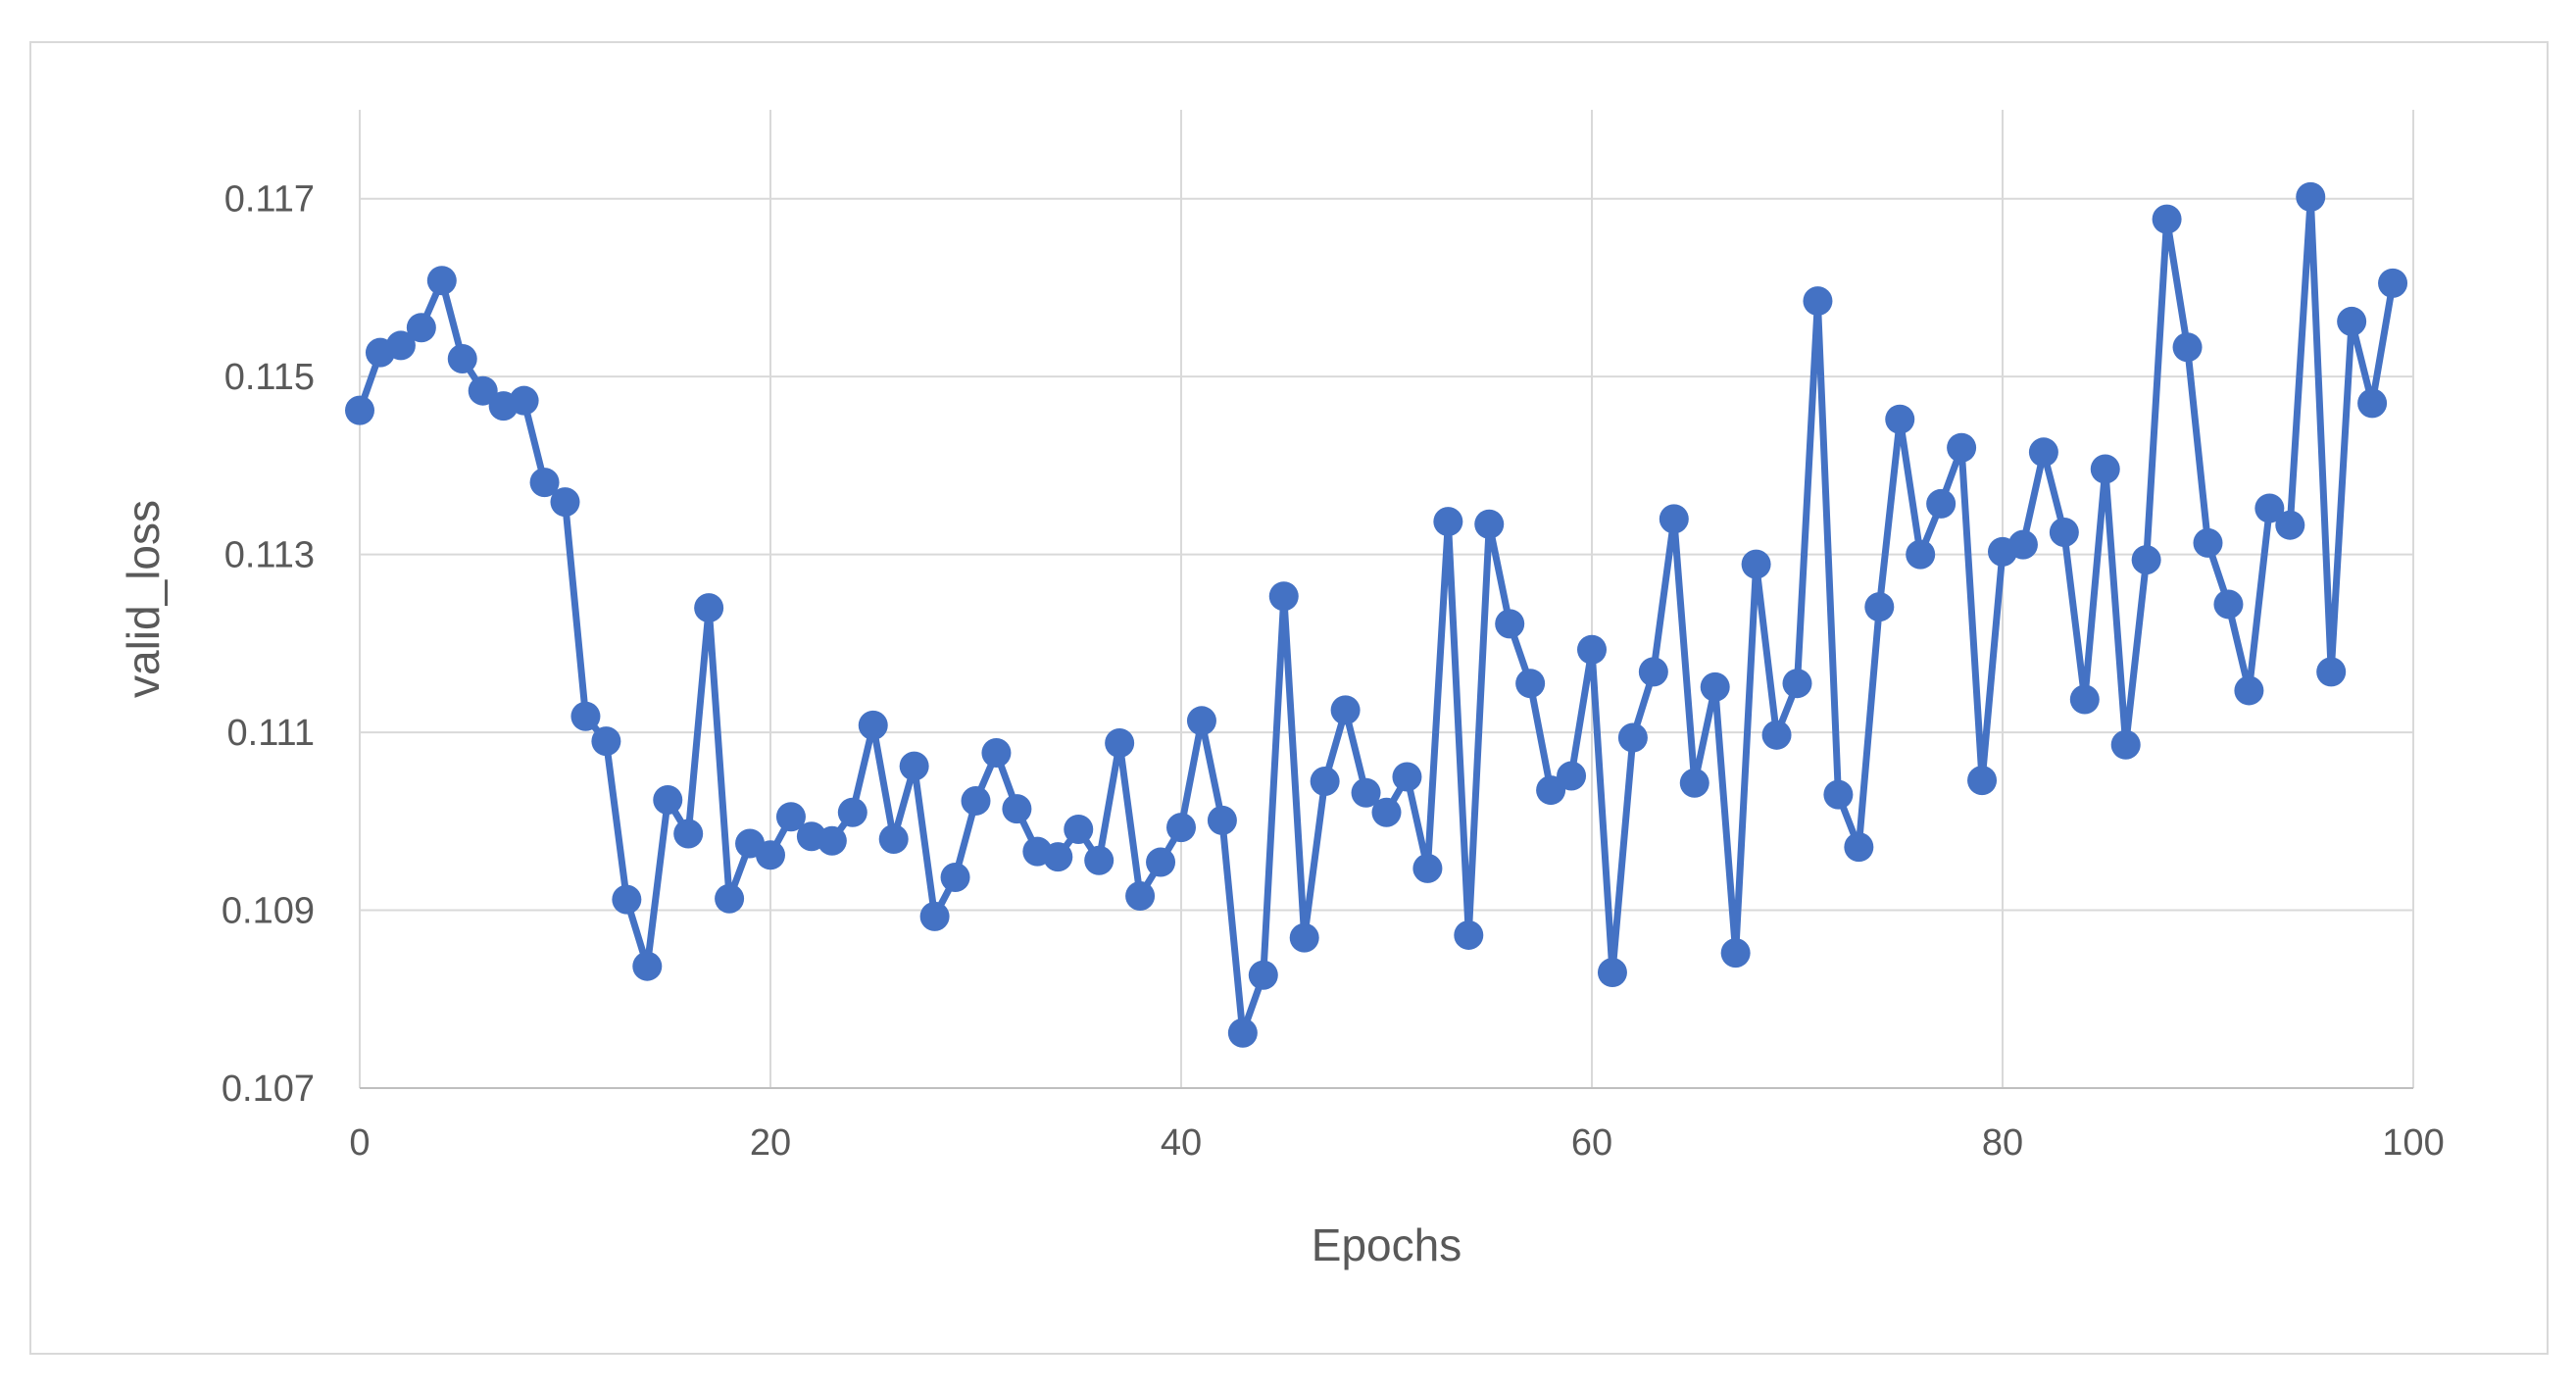  What do you see at coordinates (1386, 1244) in the screenshot?
I see `x-axis-title: Epochs` at bounding box center [1386, 1244].